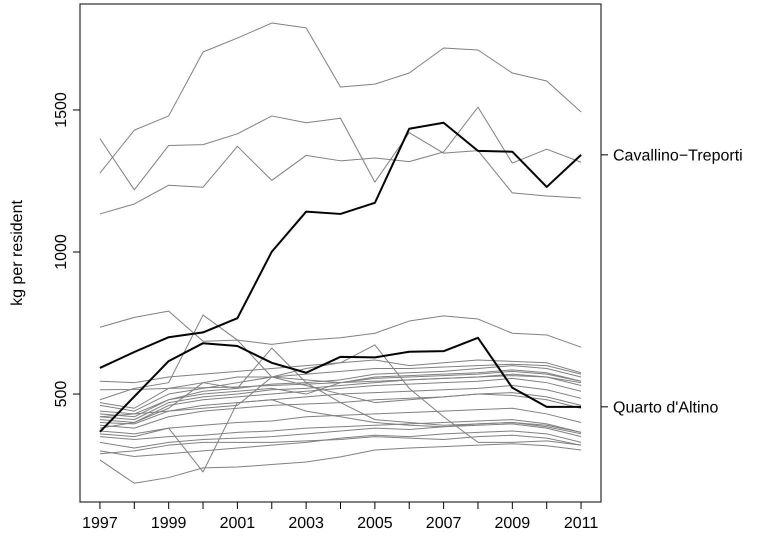  What do you see at coordinates (306, 523) in the screenshot?
I see `x-tick-label: 2003` at bounding box center [306, 523].